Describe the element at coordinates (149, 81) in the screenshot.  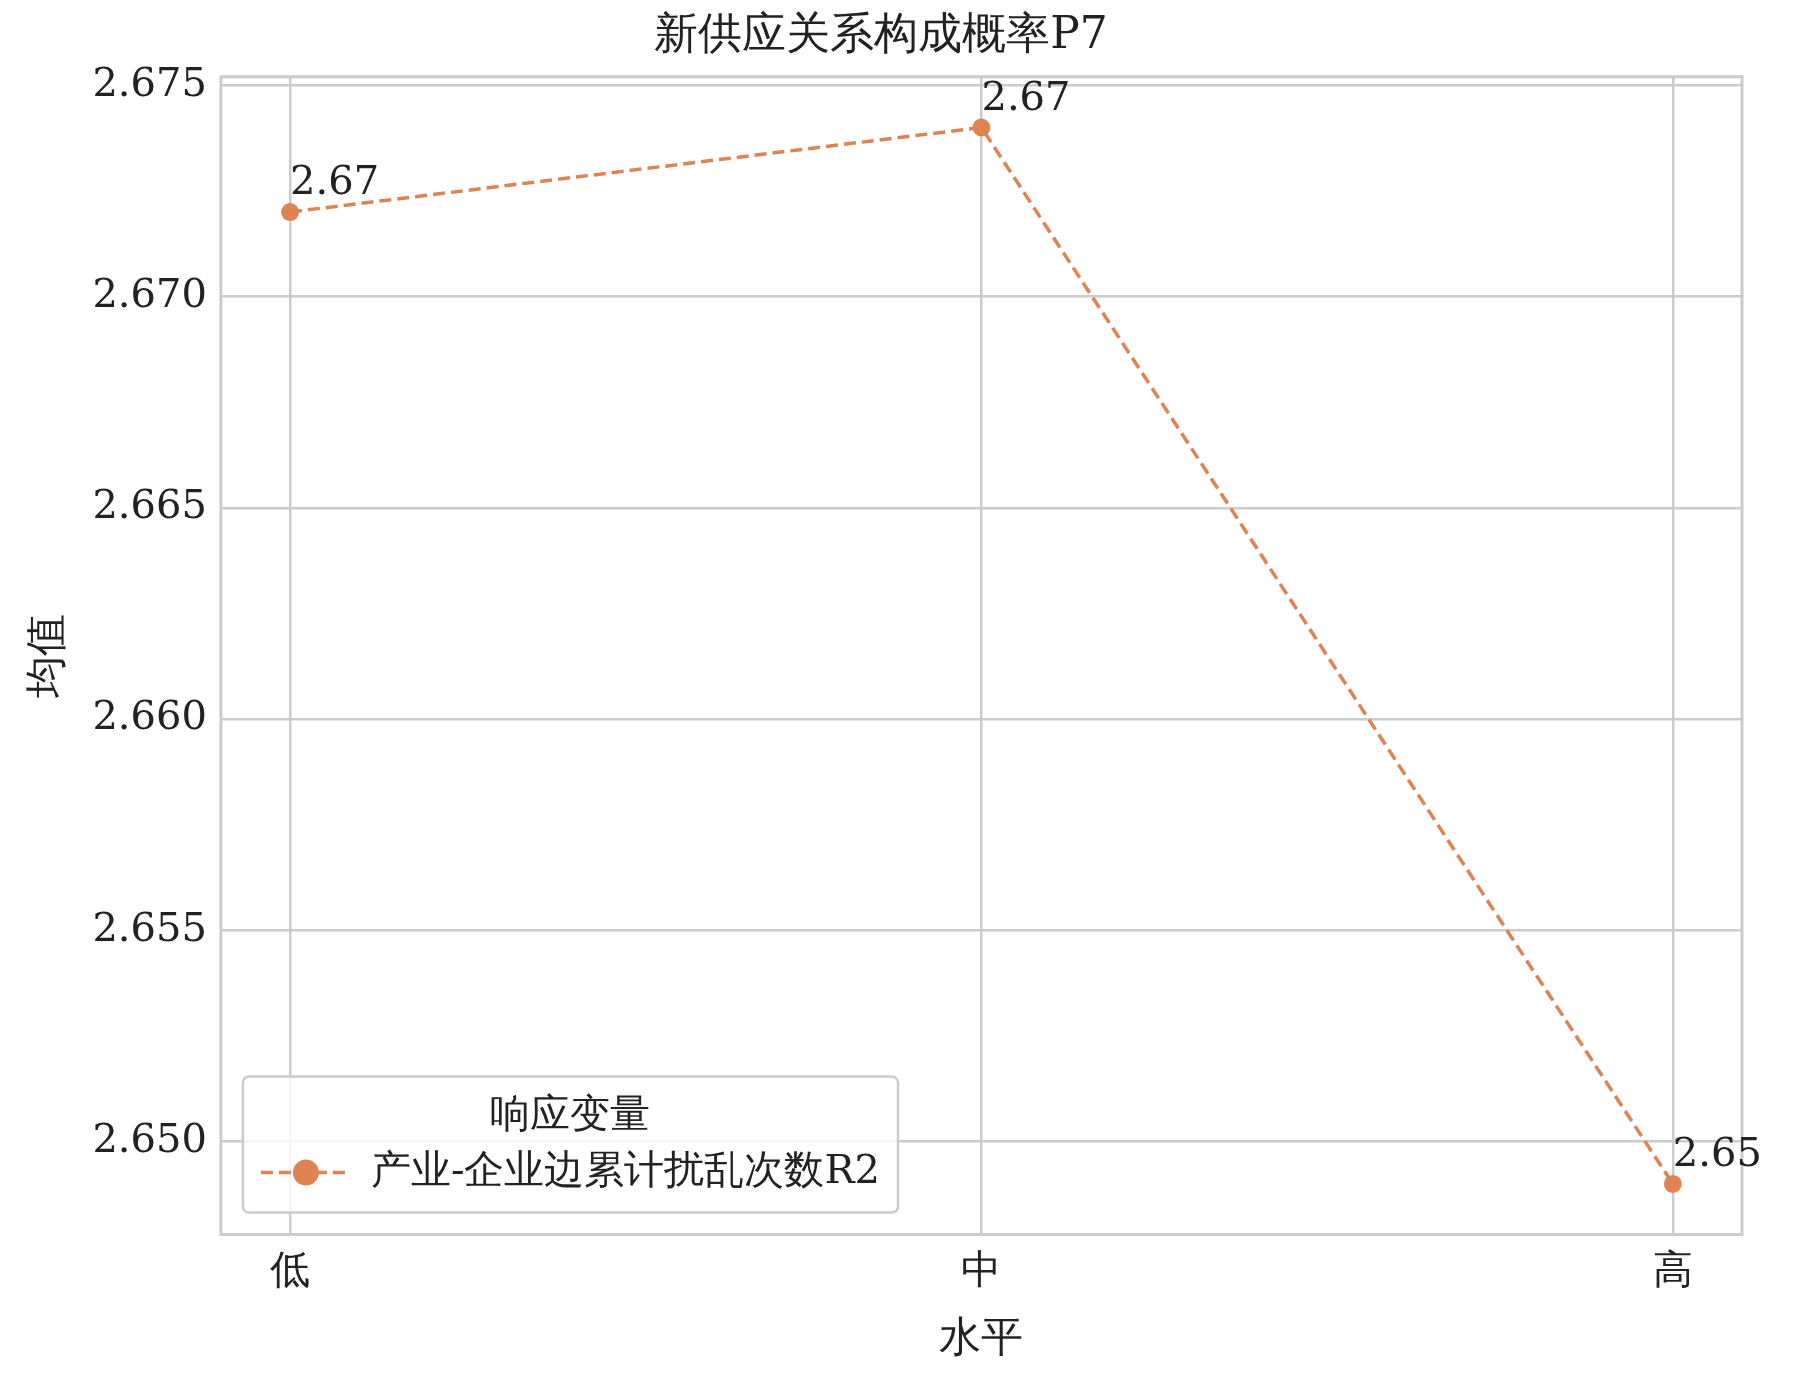
I see `y-tick-label: 2.675` at that location.